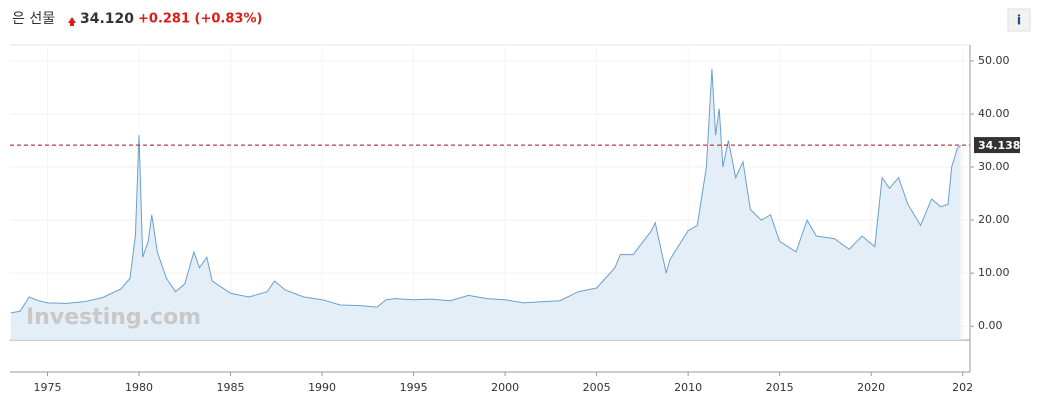 This screenshot has height=417, width=1038. What do you see at coordinates (113, 317) in the screenshot?
I see `watermark: Investing.com` at bounding box center [113, 317].